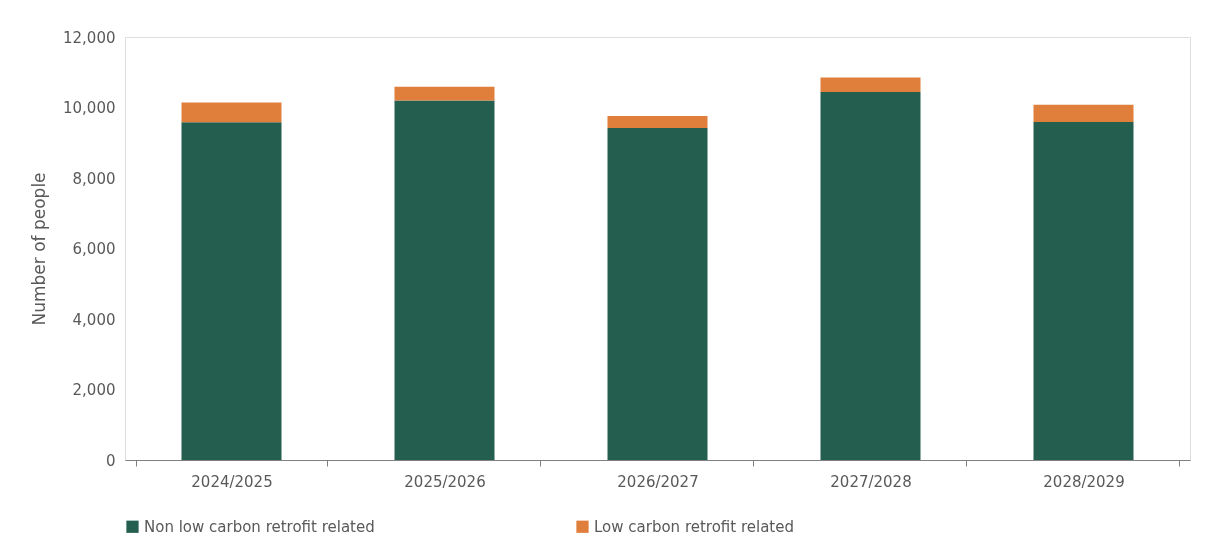 This screenshot has height=555, width=1215. What do you see at coordinates (94, 390) in the screenshot?
I see `y-tick-label: 2,000` at bounding box center [94, 390].